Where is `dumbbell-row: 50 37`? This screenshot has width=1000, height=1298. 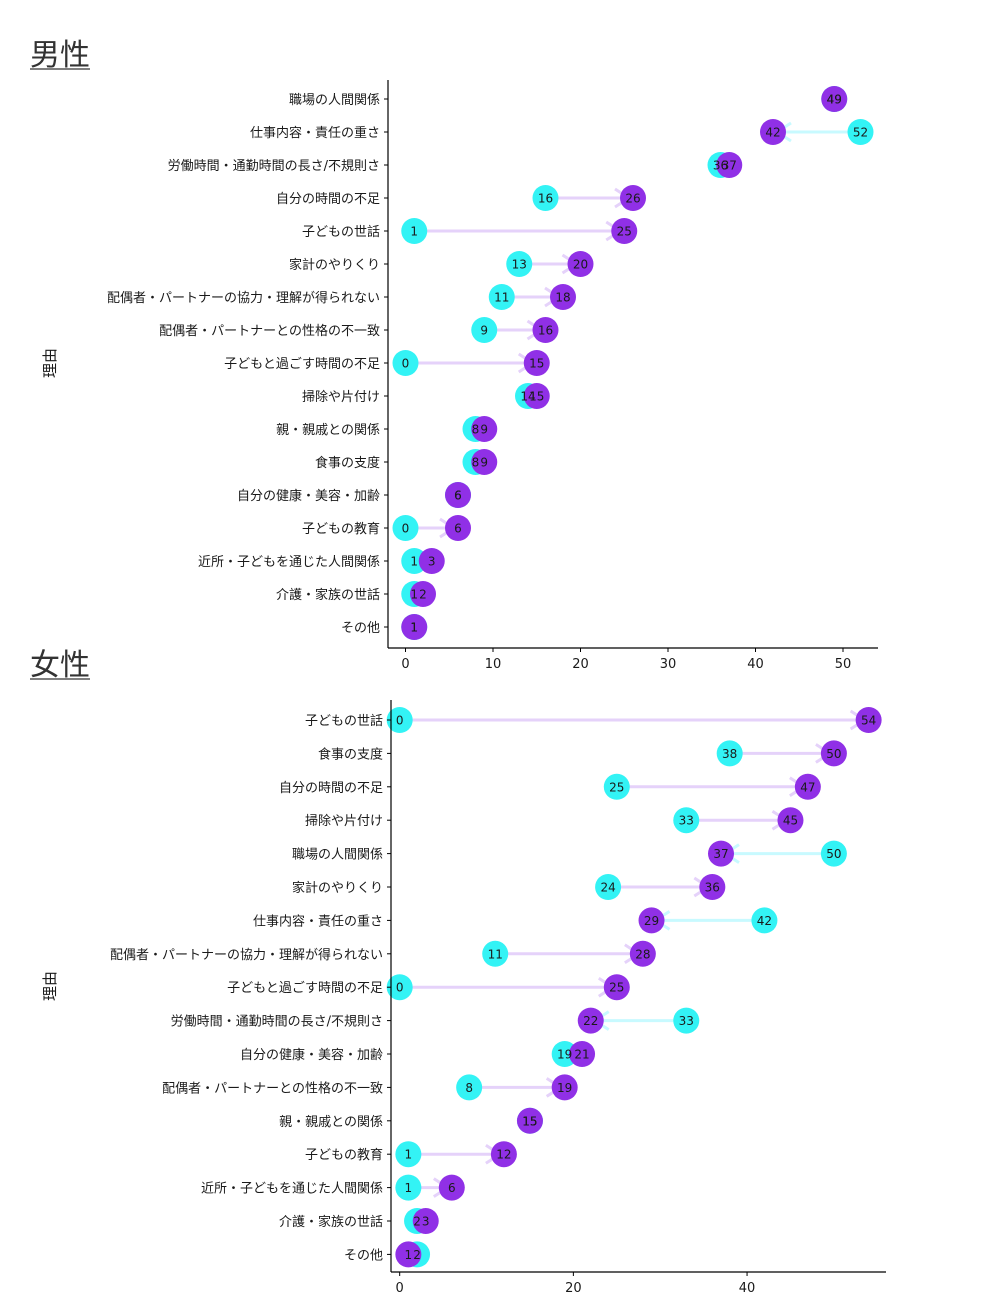
dumbbell-row: 50 37 is located at coordinates (777, 853).